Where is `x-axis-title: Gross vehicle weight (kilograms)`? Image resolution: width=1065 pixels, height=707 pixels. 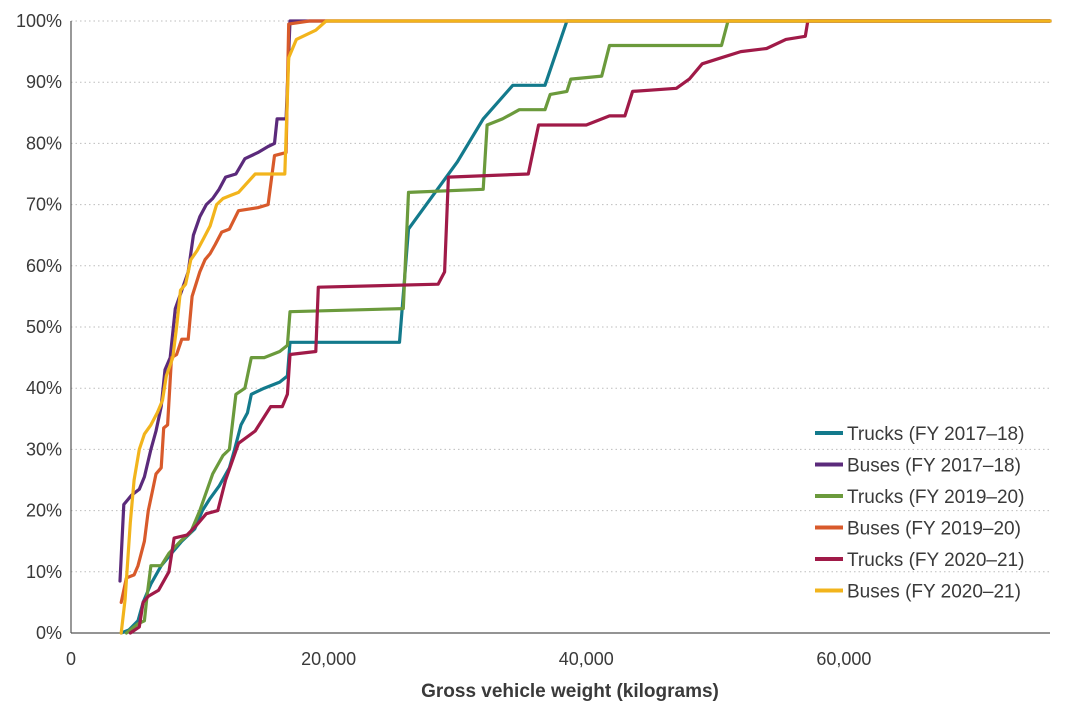 x-axis-title: Gross vehicle weight (kilograms) is located at coordinates (570, 691).